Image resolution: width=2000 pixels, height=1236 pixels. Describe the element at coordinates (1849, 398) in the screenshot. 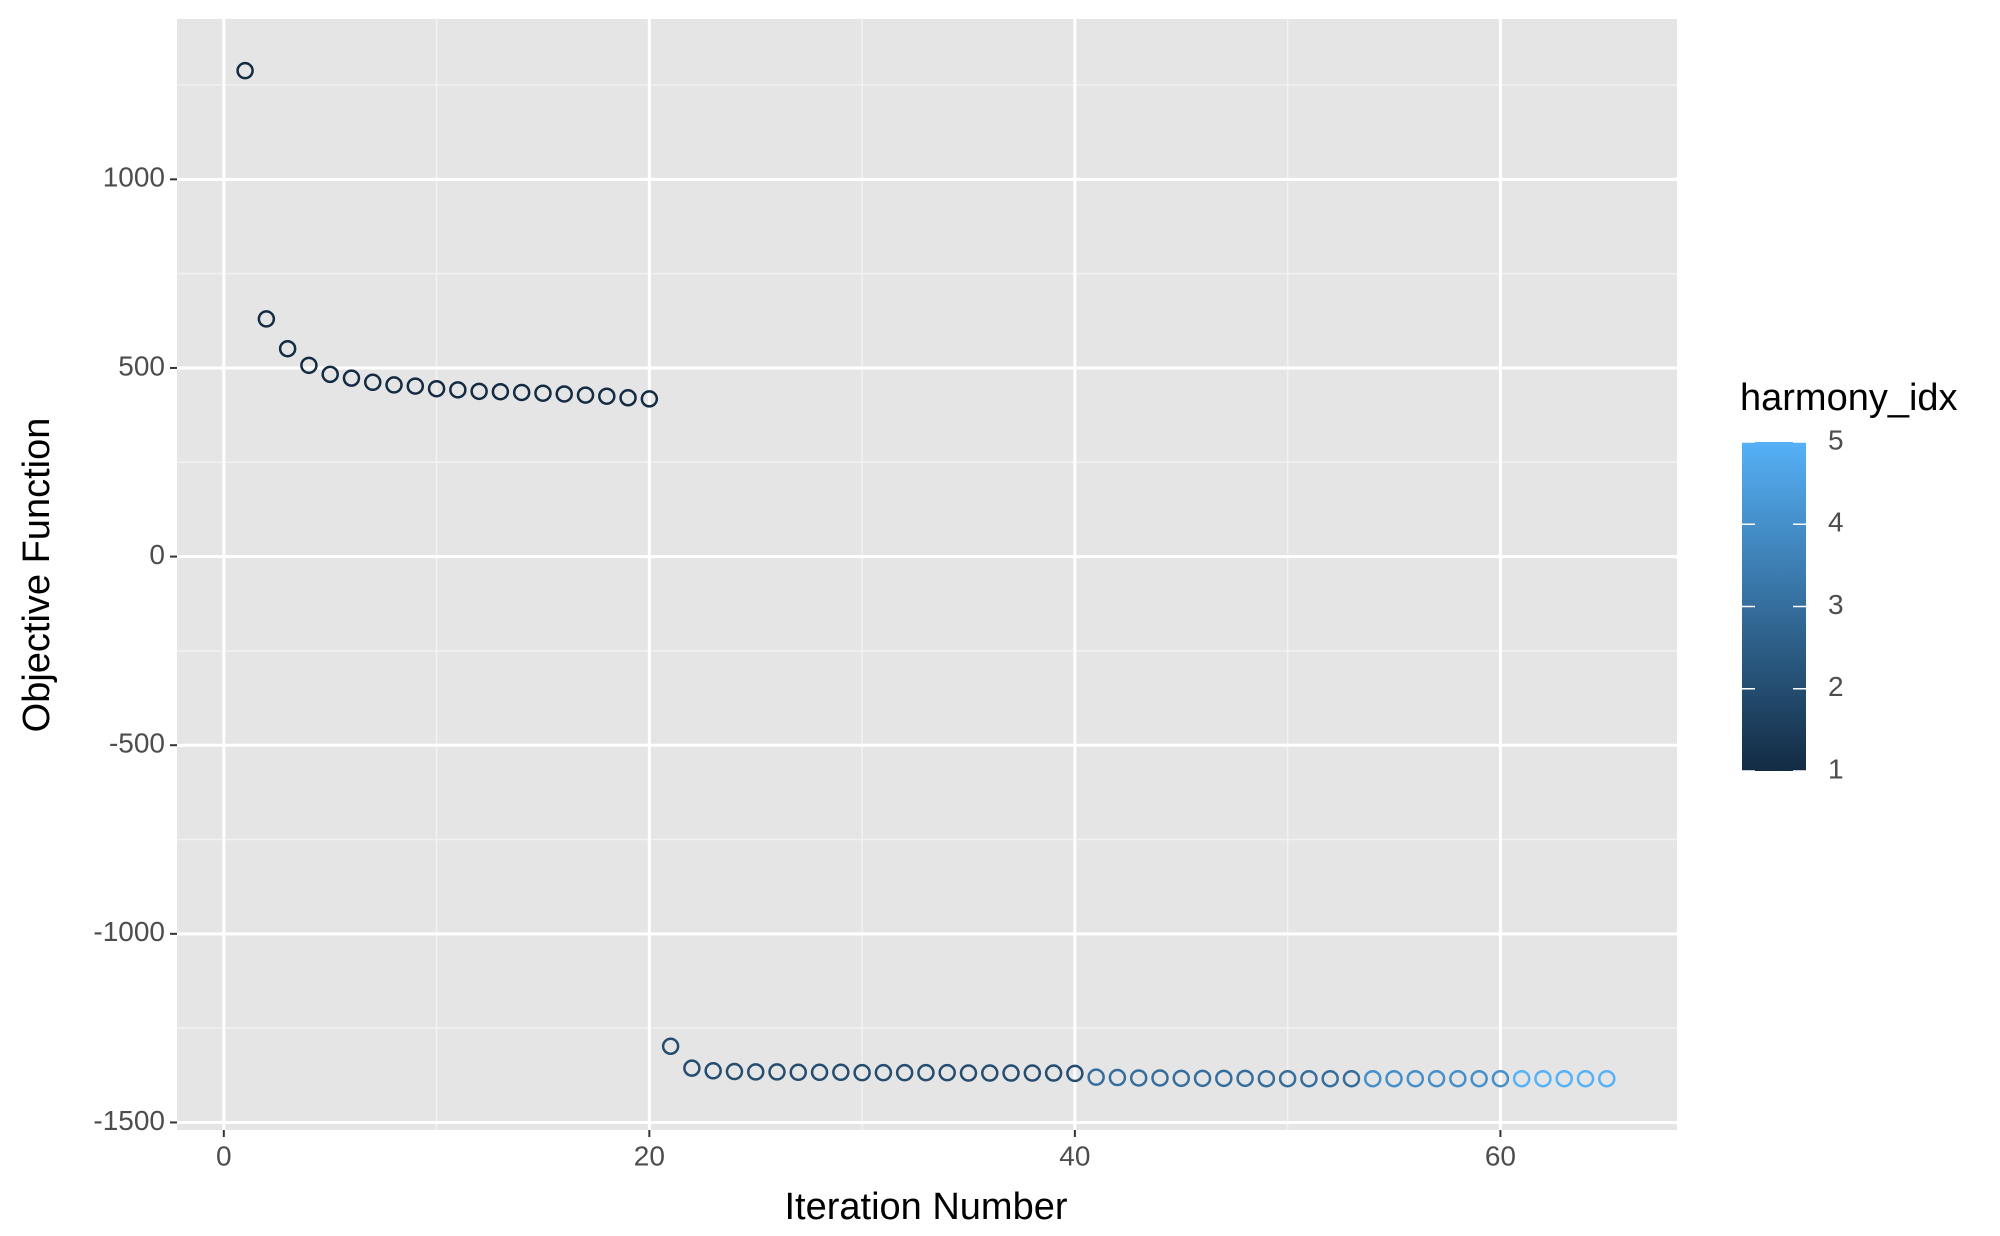

I see `legend-title: harmony_idx` at that location.